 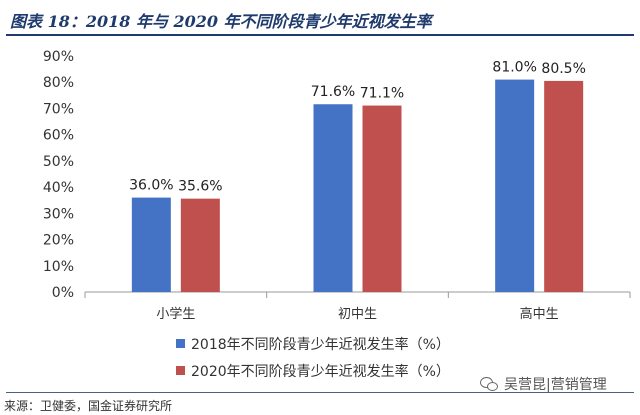 I want to click on title-rule, so click(x=320, y=35).